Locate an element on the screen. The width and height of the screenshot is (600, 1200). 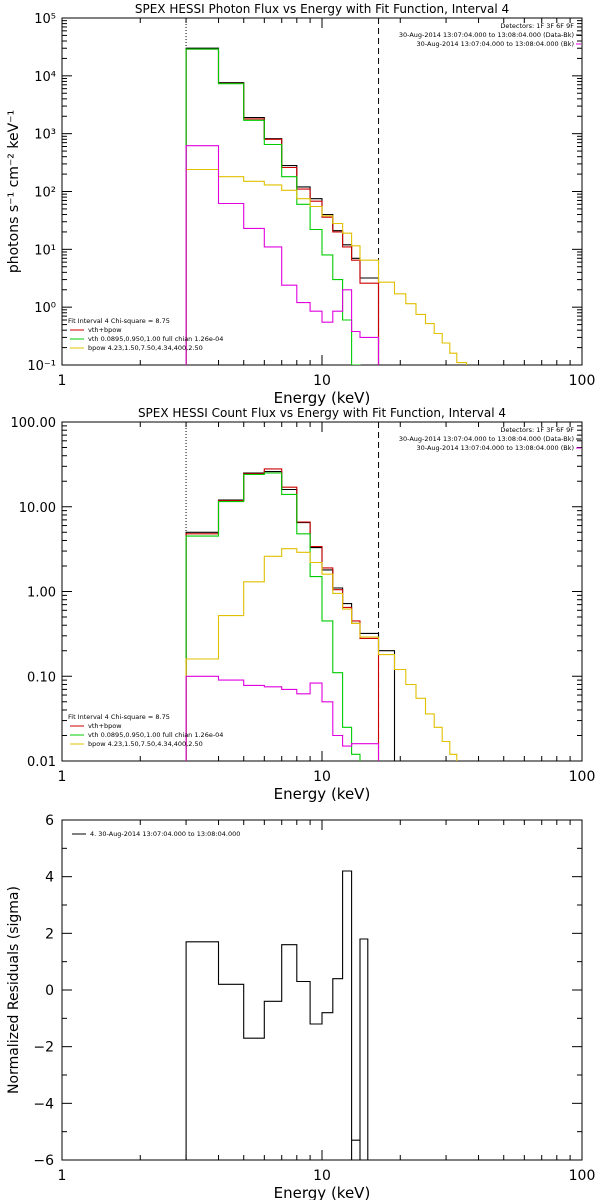
y-tick-label: −4 is located at coordinates (43, 1104).